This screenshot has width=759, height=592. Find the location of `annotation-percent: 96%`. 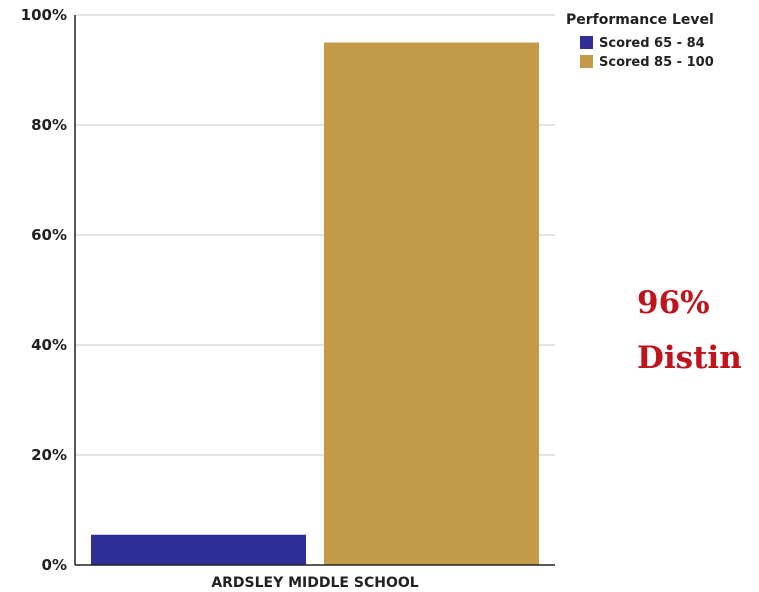

annotation-percent: 96% is located at coordinates (673, 303).